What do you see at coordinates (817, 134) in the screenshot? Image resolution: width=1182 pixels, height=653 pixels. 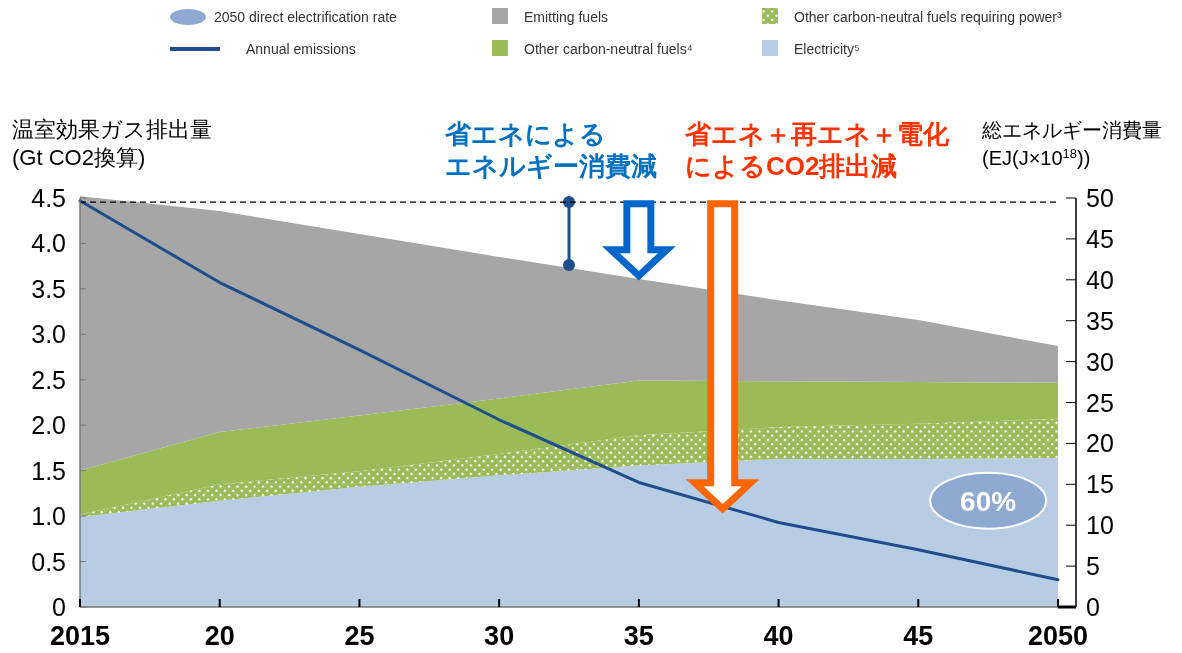 I see `text: 省エネ＋再エネ＋電化` at bounding box center [817, 134].